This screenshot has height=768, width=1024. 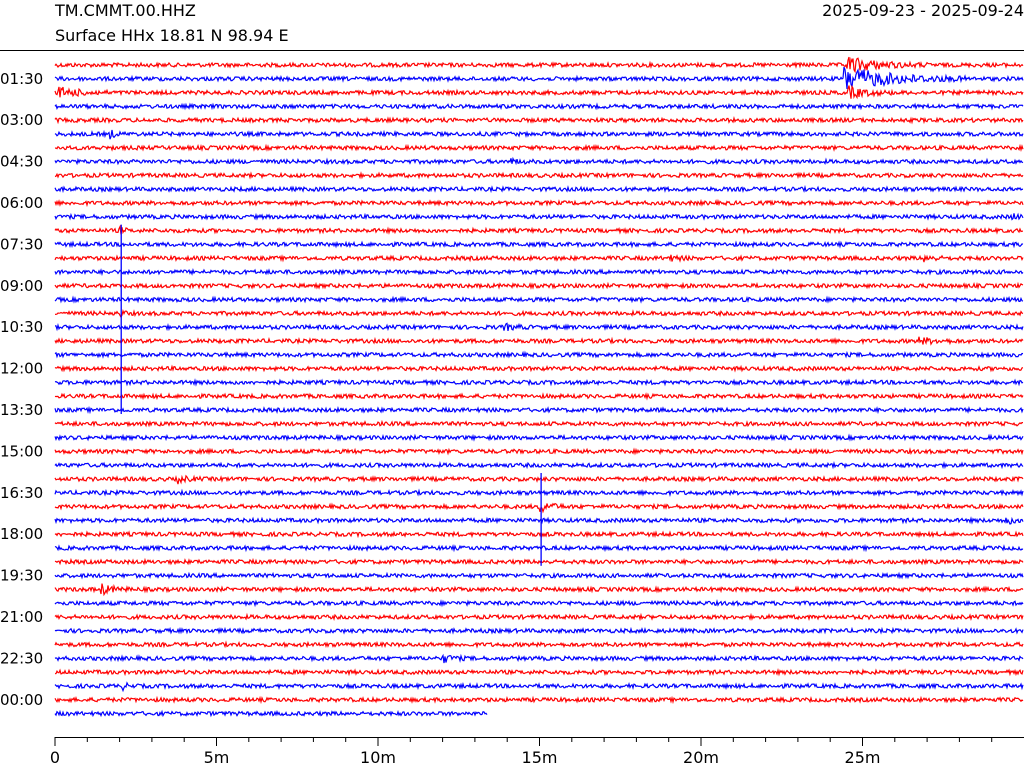 I want to click on row-time-label: 16:30, so click(x=21, y=493).